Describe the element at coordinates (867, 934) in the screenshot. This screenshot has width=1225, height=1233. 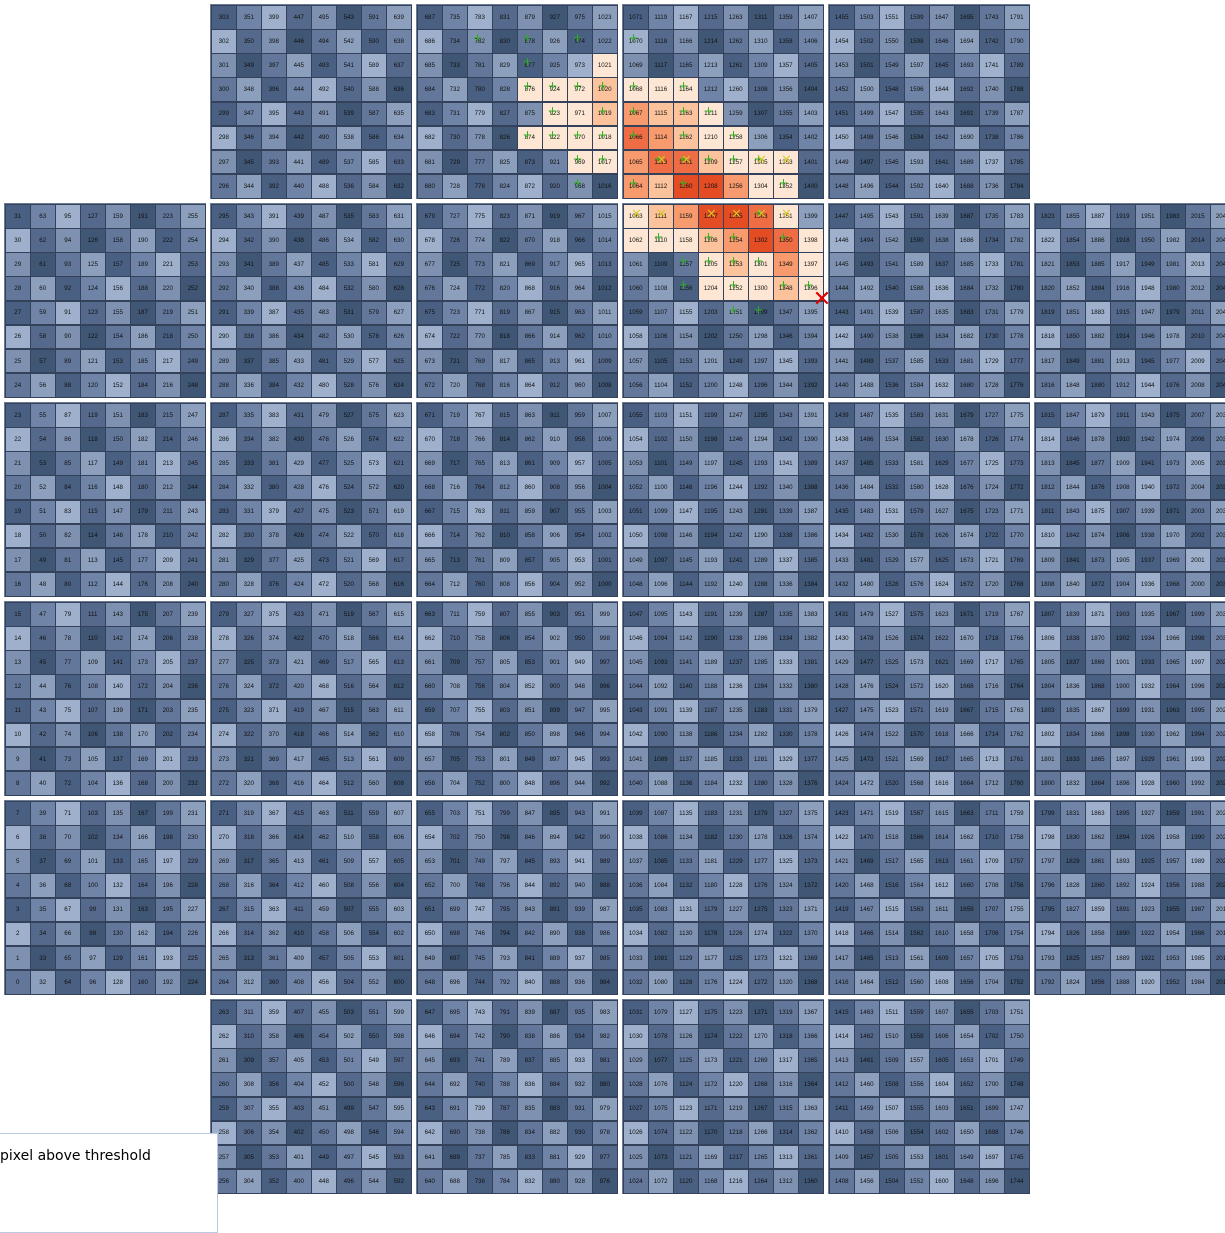
I see `camera-pixel: 1466` at that location.